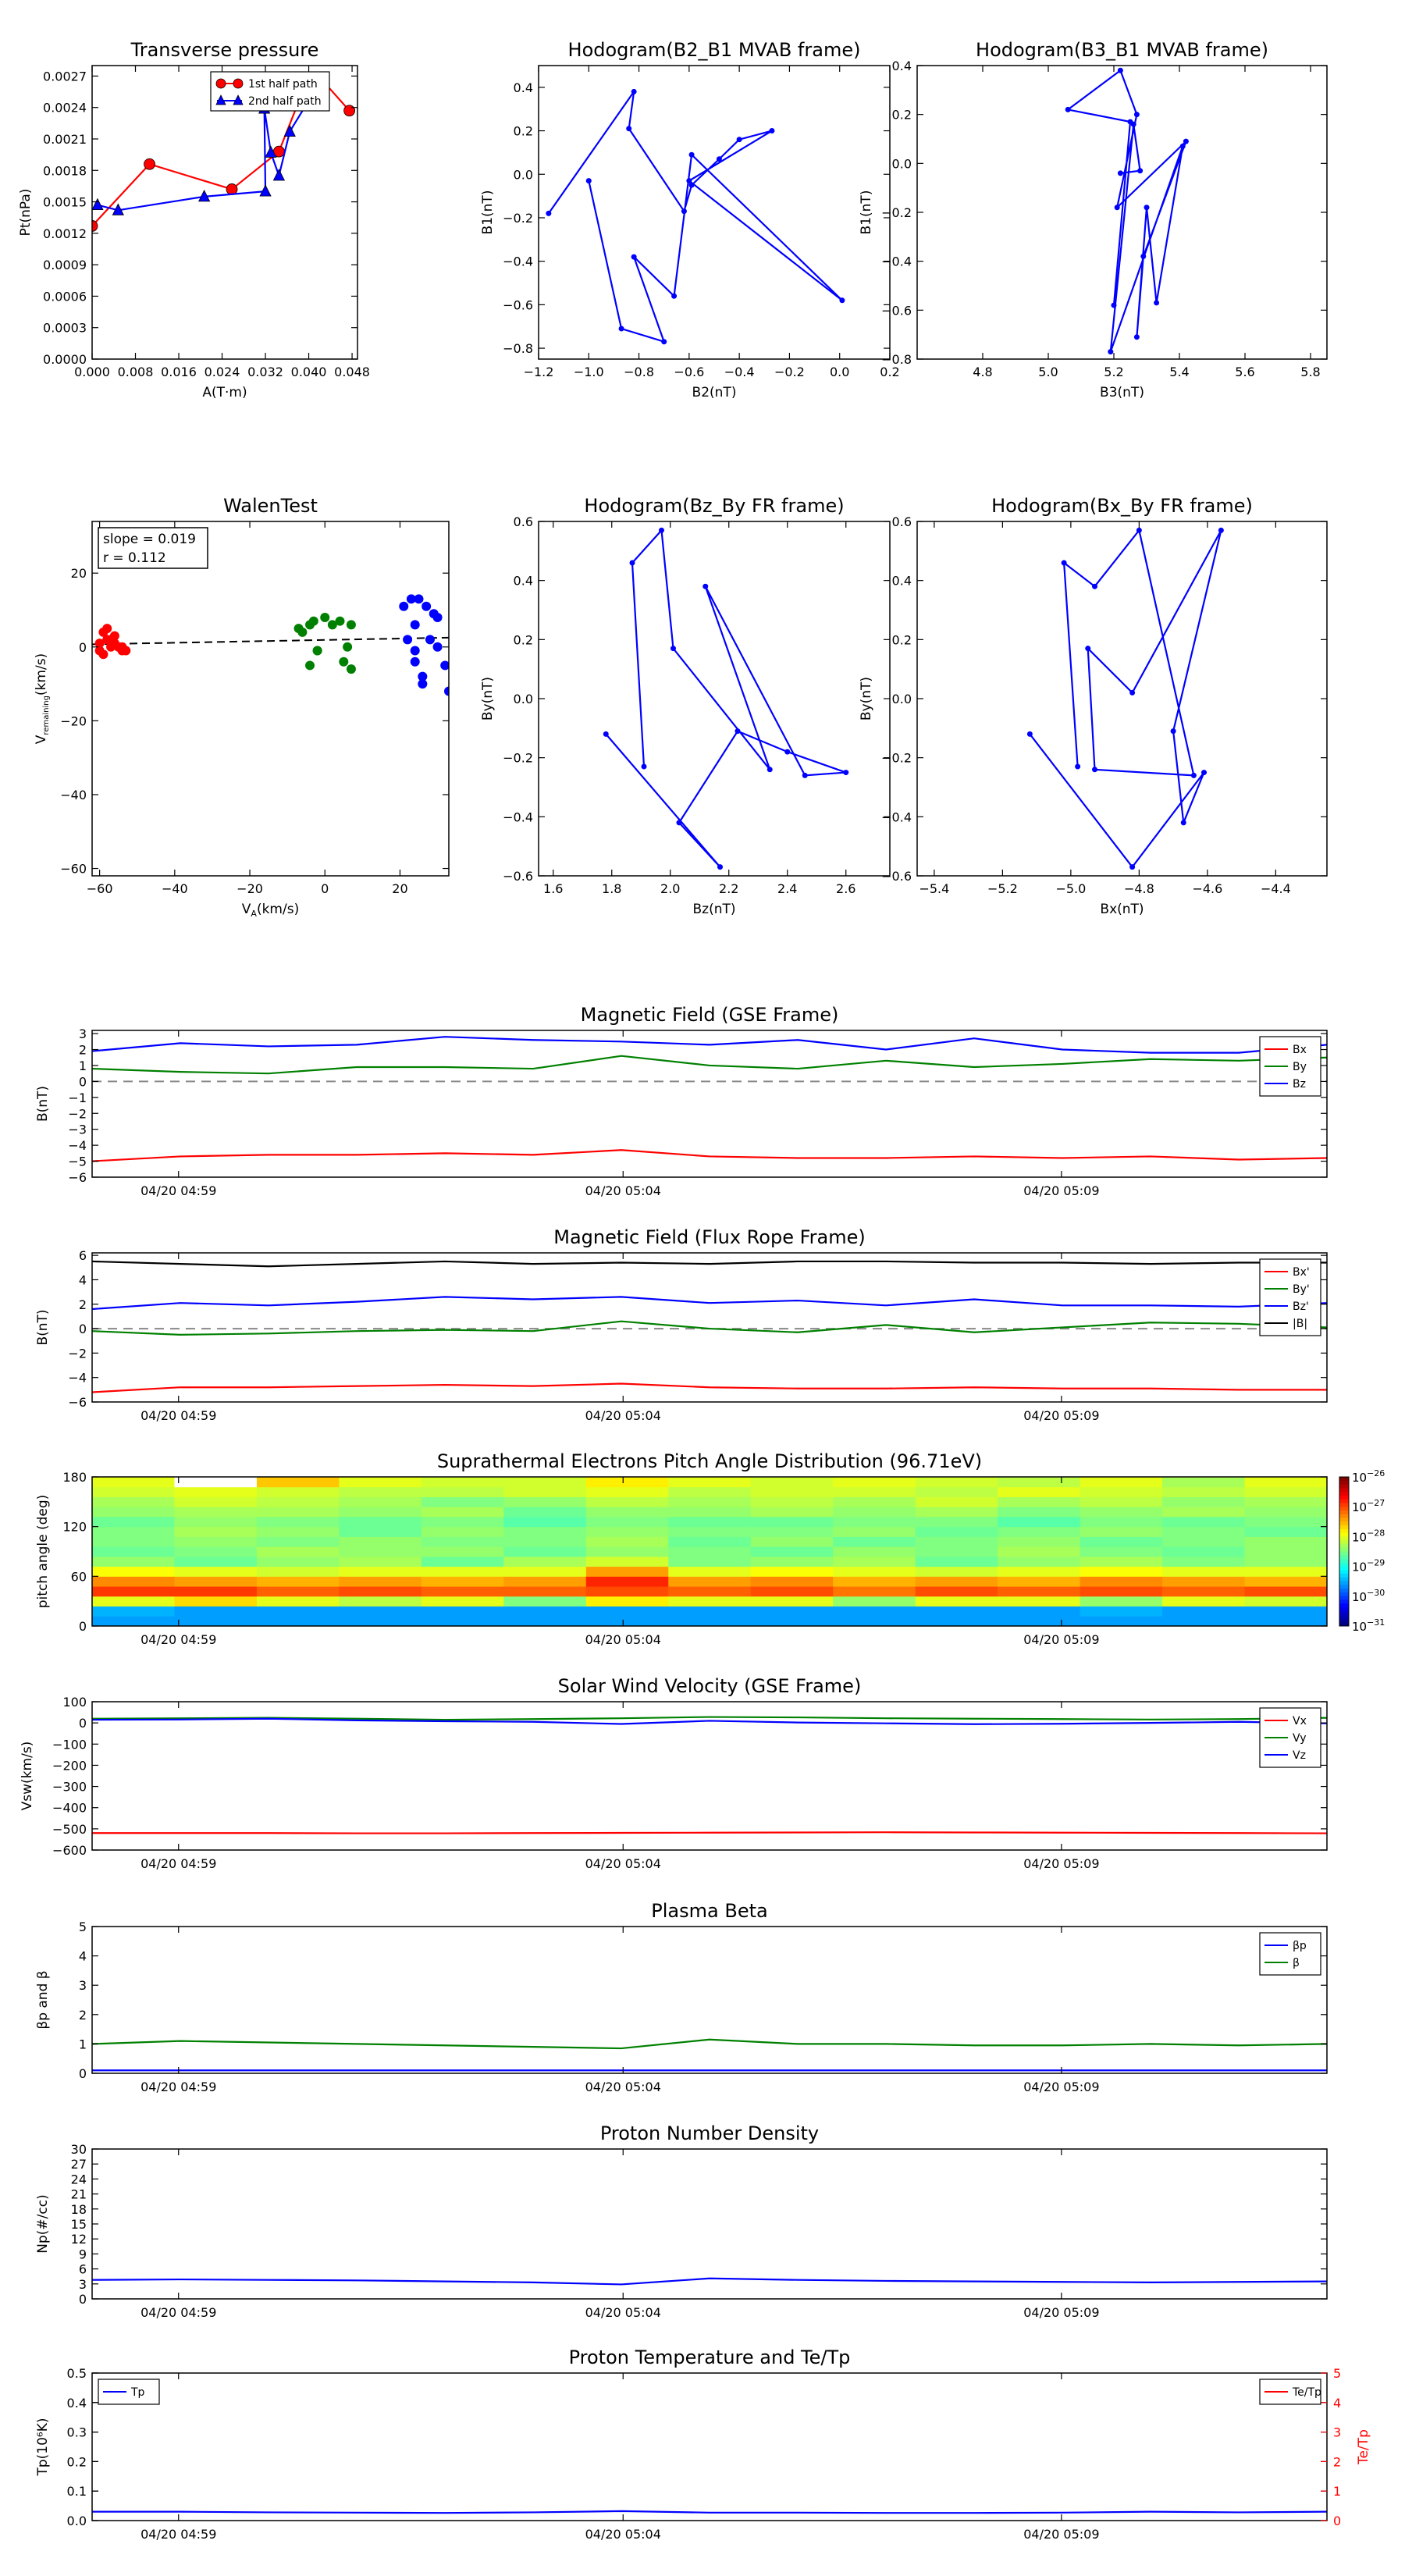  What do you see at coordinates (523, 87) in the screenshot?
I see `y-tick-label: 0.4` at bounding box center [523, 87].